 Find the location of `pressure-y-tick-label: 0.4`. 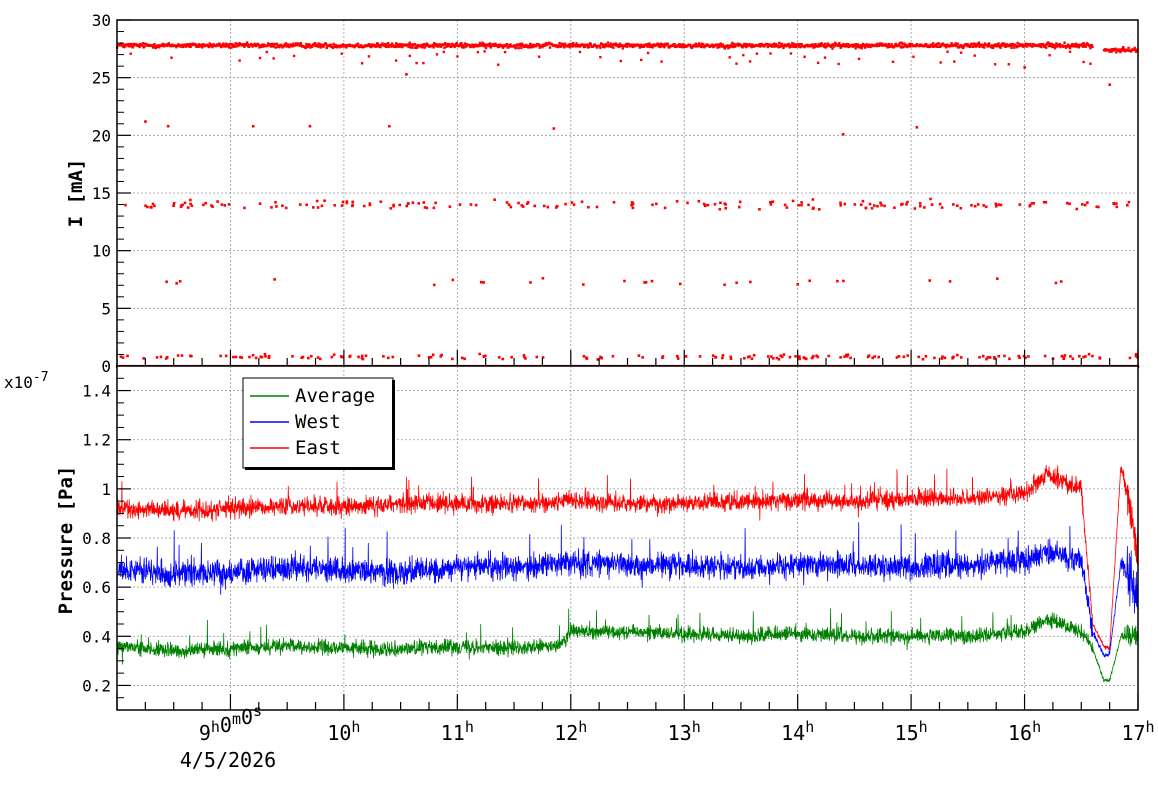

pressure-y-tick-label: 0.4 is located at coordinates (96, 636).